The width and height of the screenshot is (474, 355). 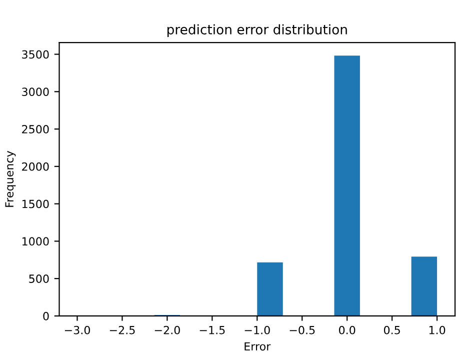 I want to click on x-tick-label: −0.5, so click(x=302, y=330).